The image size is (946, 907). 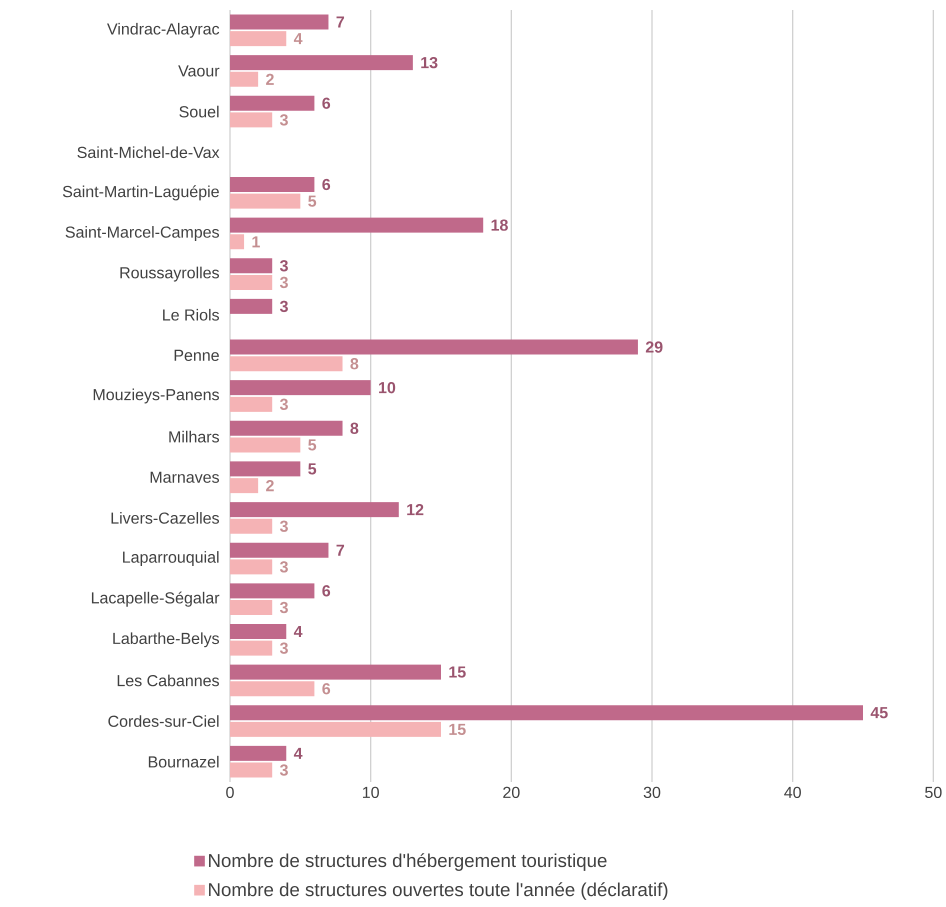 What do you see at coordinates (183, 762) in the screenshot?
I see `y-tick-label: Bournazel` at bounding box center [183, 762].